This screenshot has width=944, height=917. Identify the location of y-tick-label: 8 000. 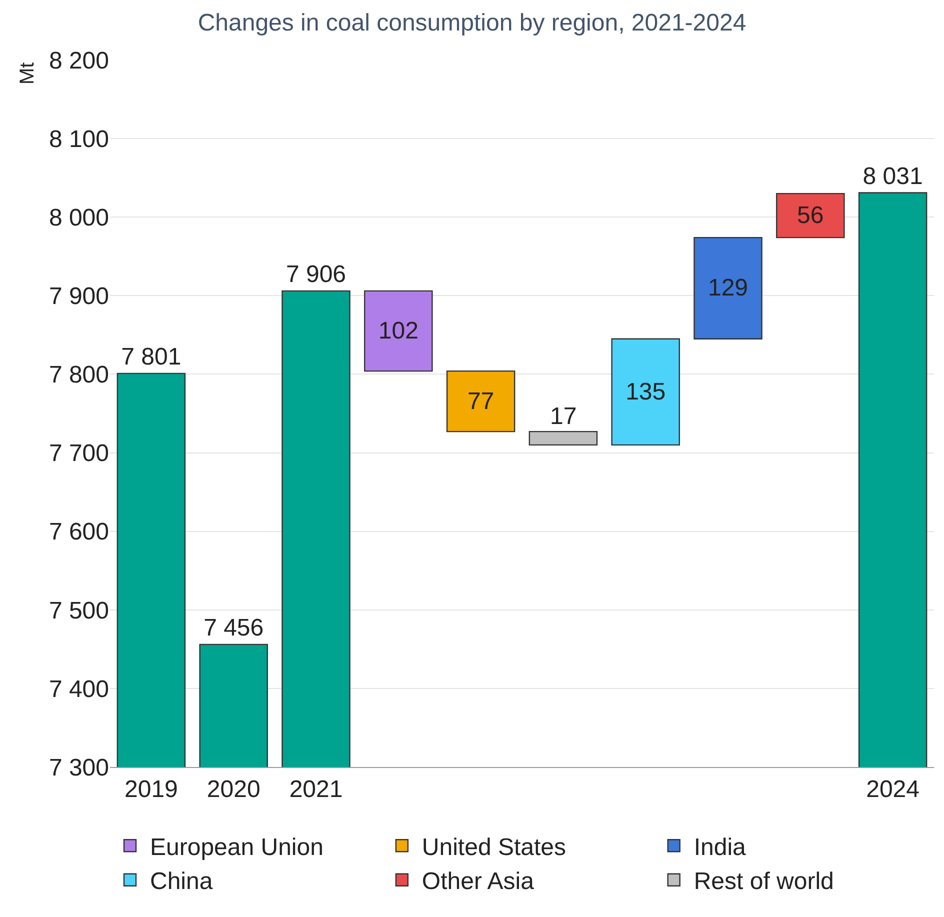
(78, 218).